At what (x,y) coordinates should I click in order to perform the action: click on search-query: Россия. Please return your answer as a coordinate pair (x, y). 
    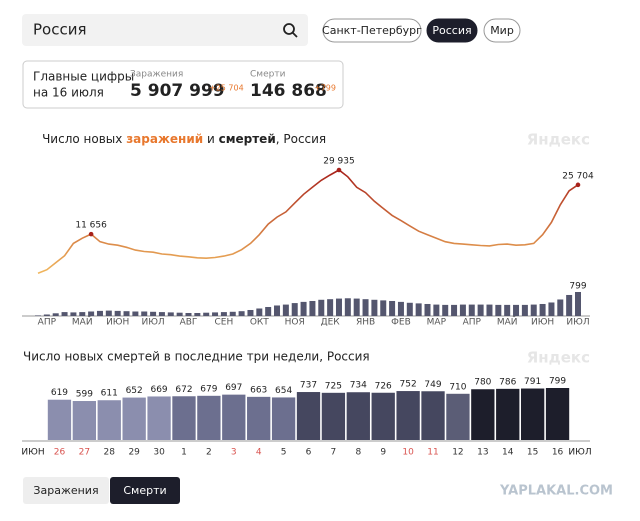
    Looking at the image, I should click on (60, 30).